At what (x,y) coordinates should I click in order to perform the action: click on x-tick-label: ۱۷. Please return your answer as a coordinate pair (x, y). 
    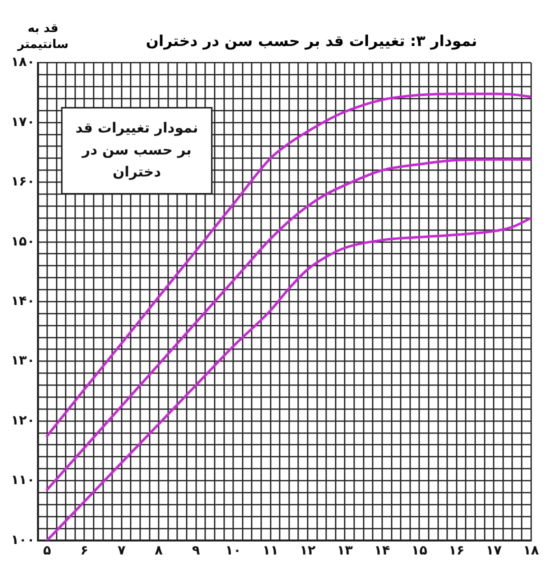
    Looking at the image, I should click on (494, 551).